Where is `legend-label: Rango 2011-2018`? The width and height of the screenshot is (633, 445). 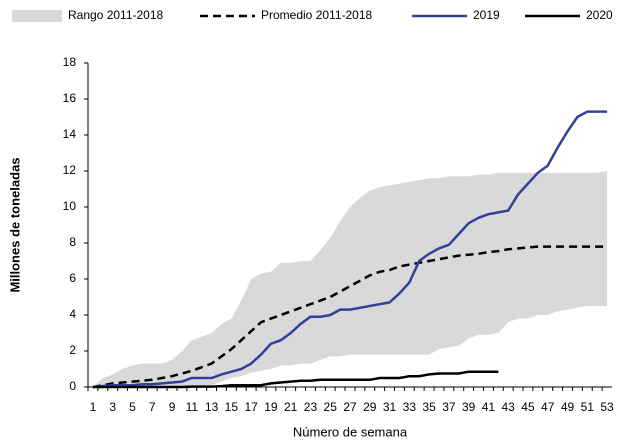 legend-label: Rango 2011-2018 is located at coordinates (116, 15).